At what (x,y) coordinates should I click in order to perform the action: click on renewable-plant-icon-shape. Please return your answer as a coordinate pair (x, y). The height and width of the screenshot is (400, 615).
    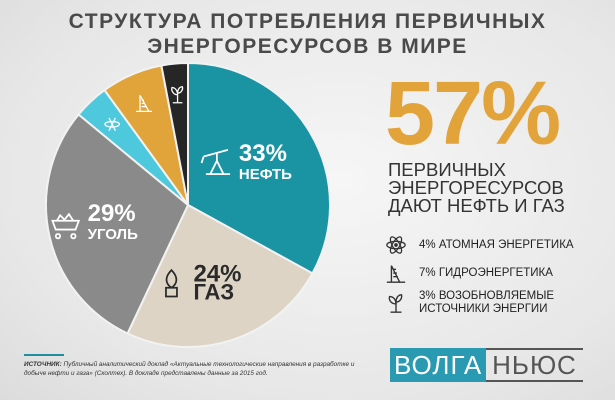
    Looking at the image, I should click on (177, 95).